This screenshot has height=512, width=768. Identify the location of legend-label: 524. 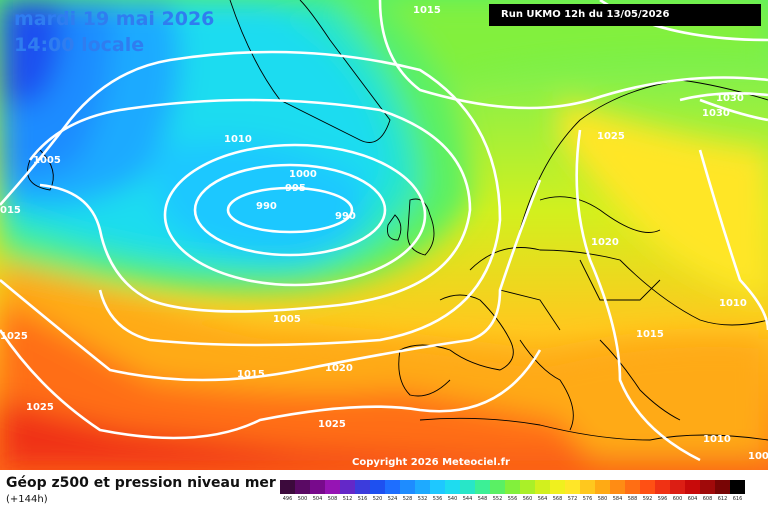
(392, 499).